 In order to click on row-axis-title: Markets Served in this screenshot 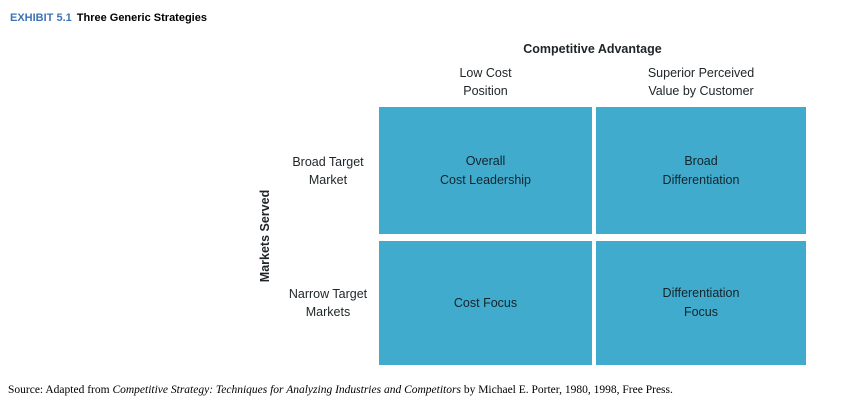, I will do `click(265, 236)`.